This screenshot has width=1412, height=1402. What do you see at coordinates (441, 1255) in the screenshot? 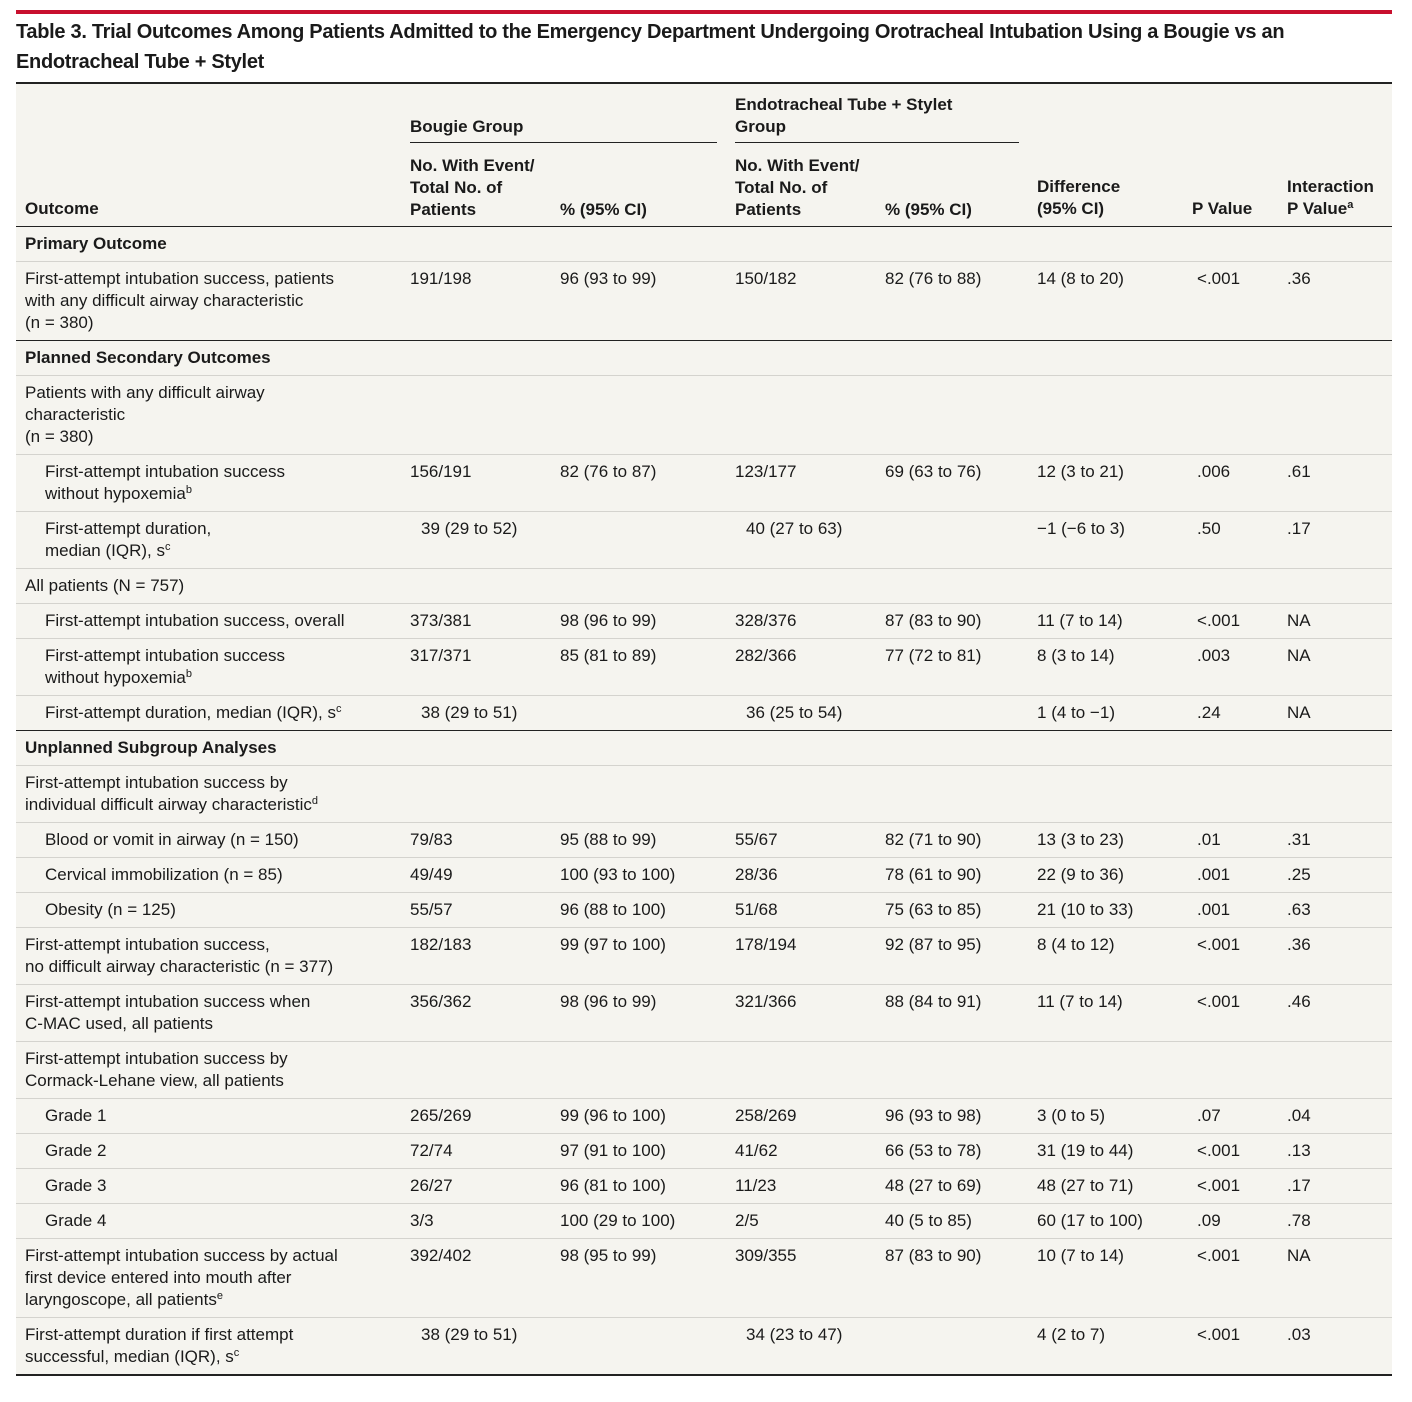
I see `bougie-count: 392/402` at bounding box center [441, 1255].